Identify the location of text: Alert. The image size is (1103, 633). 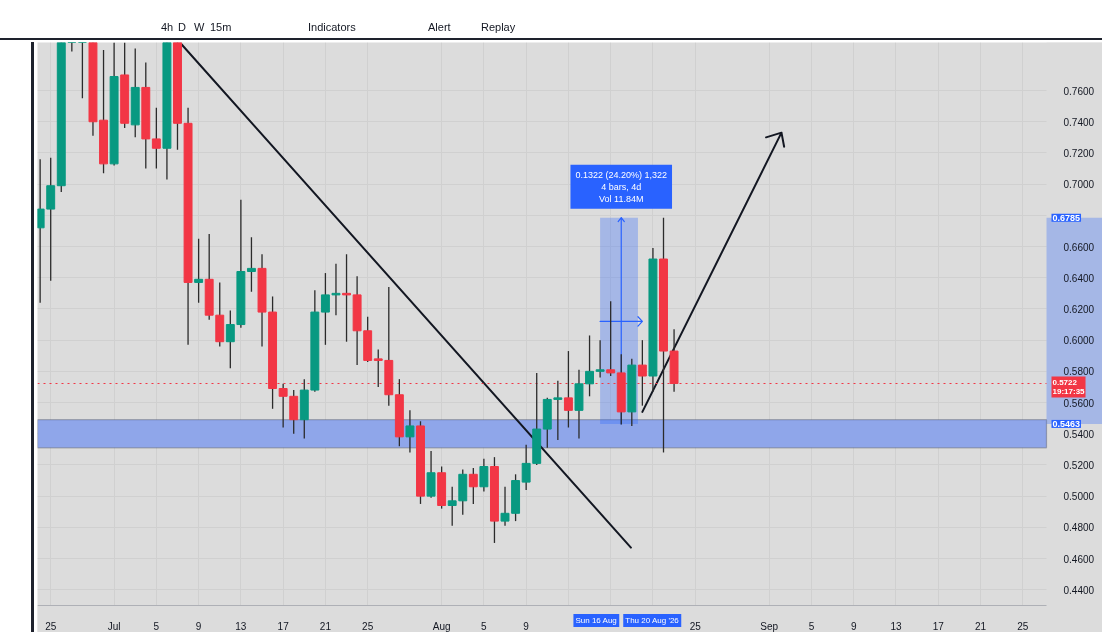
(439, 27).